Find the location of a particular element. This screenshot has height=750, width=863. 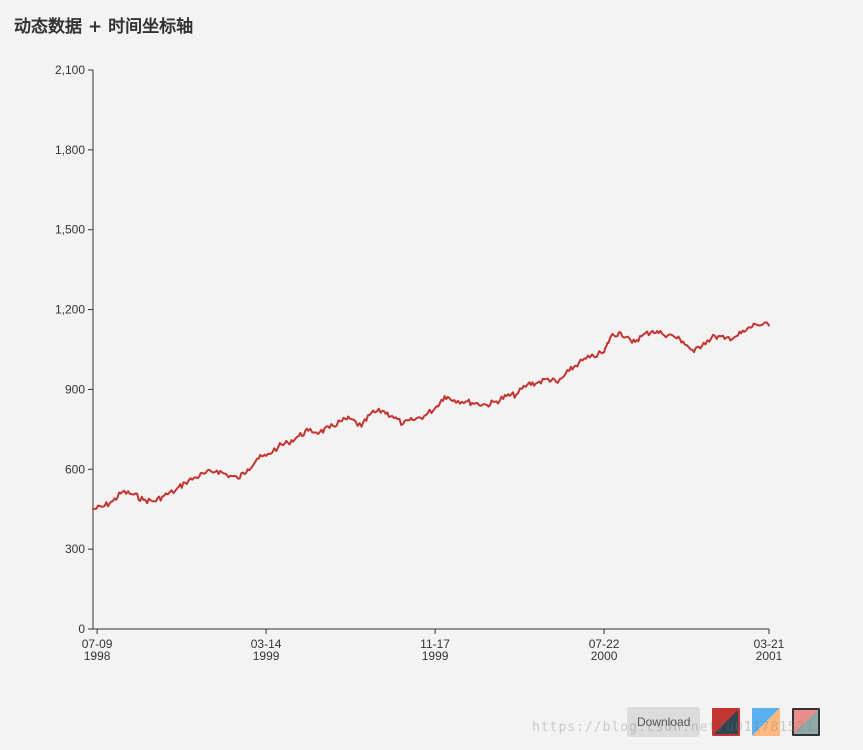

toolbar: Download is located at coordinates (724, 722).